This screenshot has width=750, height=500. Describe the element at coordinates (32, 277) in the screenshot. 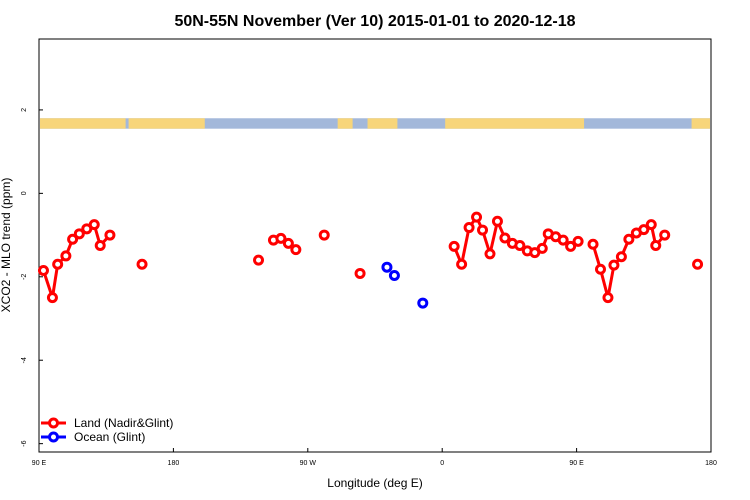

I see `y-axis: 2 0 -2 -4 -6` at that location.